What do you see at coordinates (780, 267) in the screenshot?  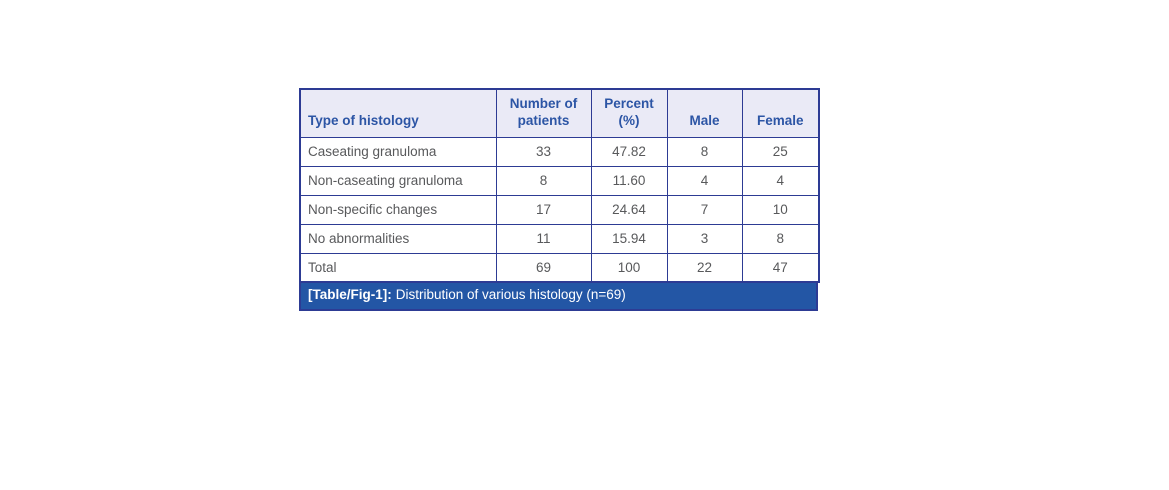 I see `cell-female: 47` at bounding box center [780, 267].